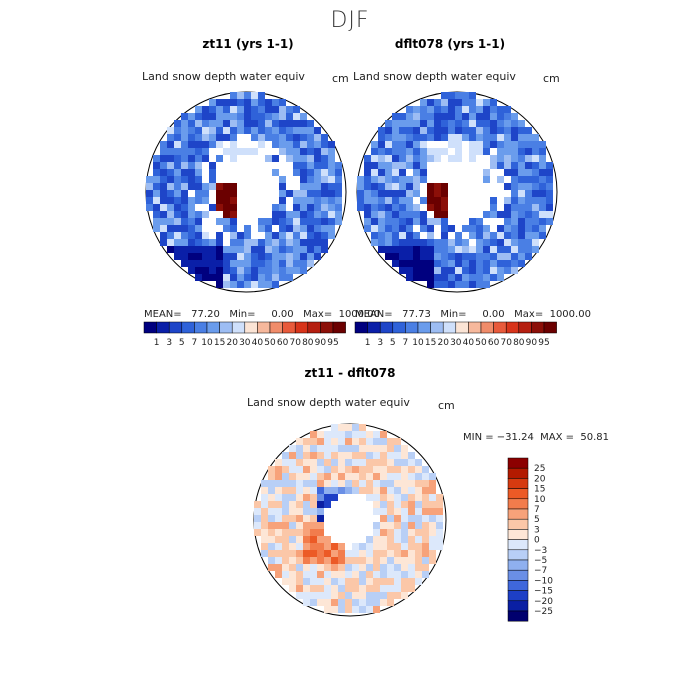 The width and height of the screenshot is (700, 700). Describe the element at coordinates (308, 342) in the screenshot. I see `colorbar-tick-label: 80` at that location.